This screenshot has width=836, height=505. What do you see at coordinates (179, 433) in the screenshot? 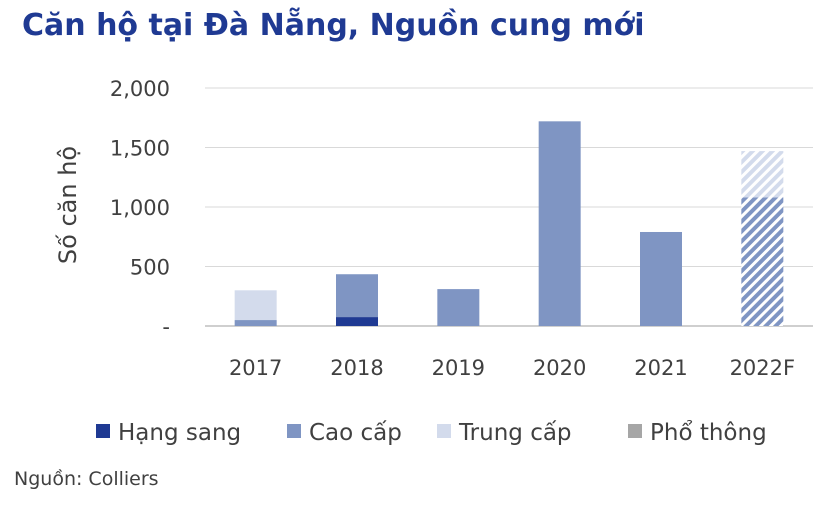
I see `legend-label: Hạng sang` at bounding box center [179, 433].